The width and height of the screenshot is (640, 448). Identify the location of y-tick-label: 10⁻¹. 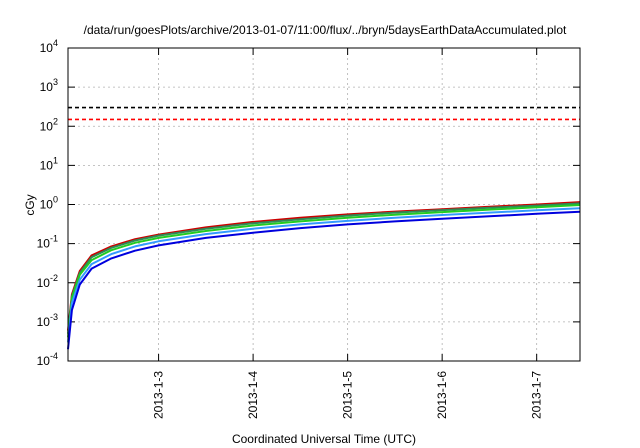
(47, 242).